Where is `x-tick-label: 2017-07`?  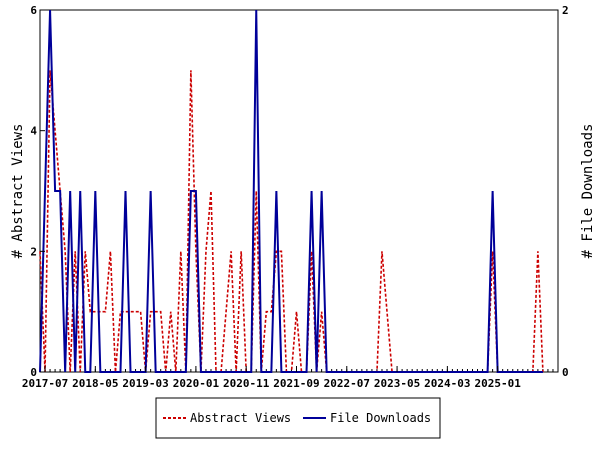
x-tick-label: 2017-07 is located at coordinates (45, 383).